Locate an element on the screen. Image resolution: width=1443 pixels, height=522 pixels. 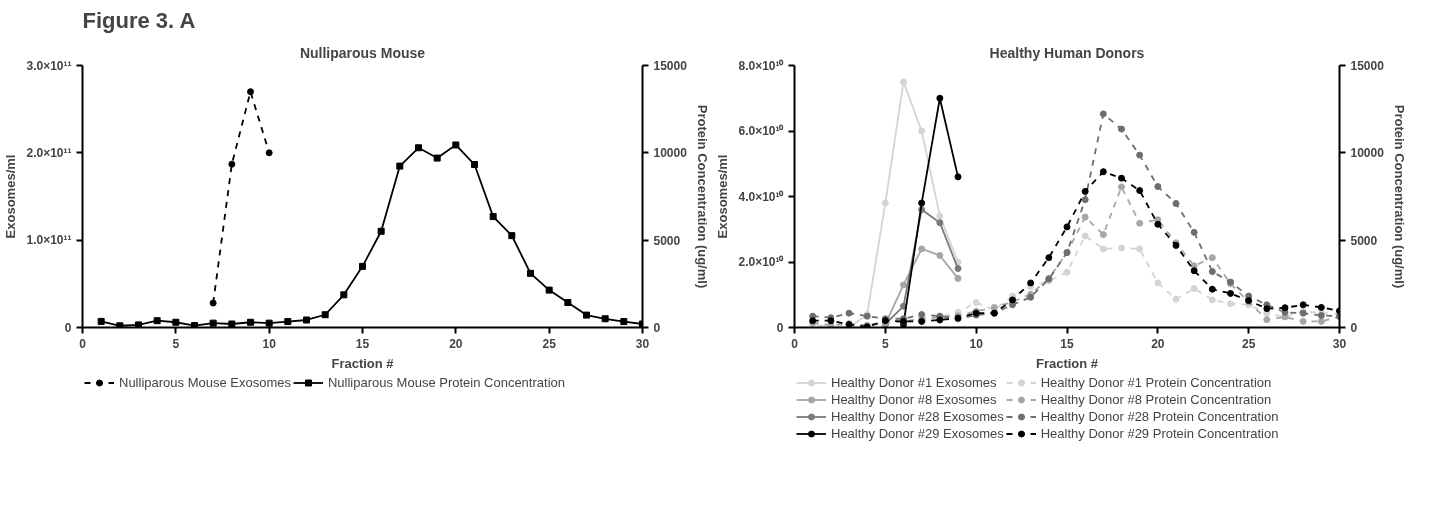
legend-label: Healthy Donor #28 Exosomes is located at coordinates (917, 416).